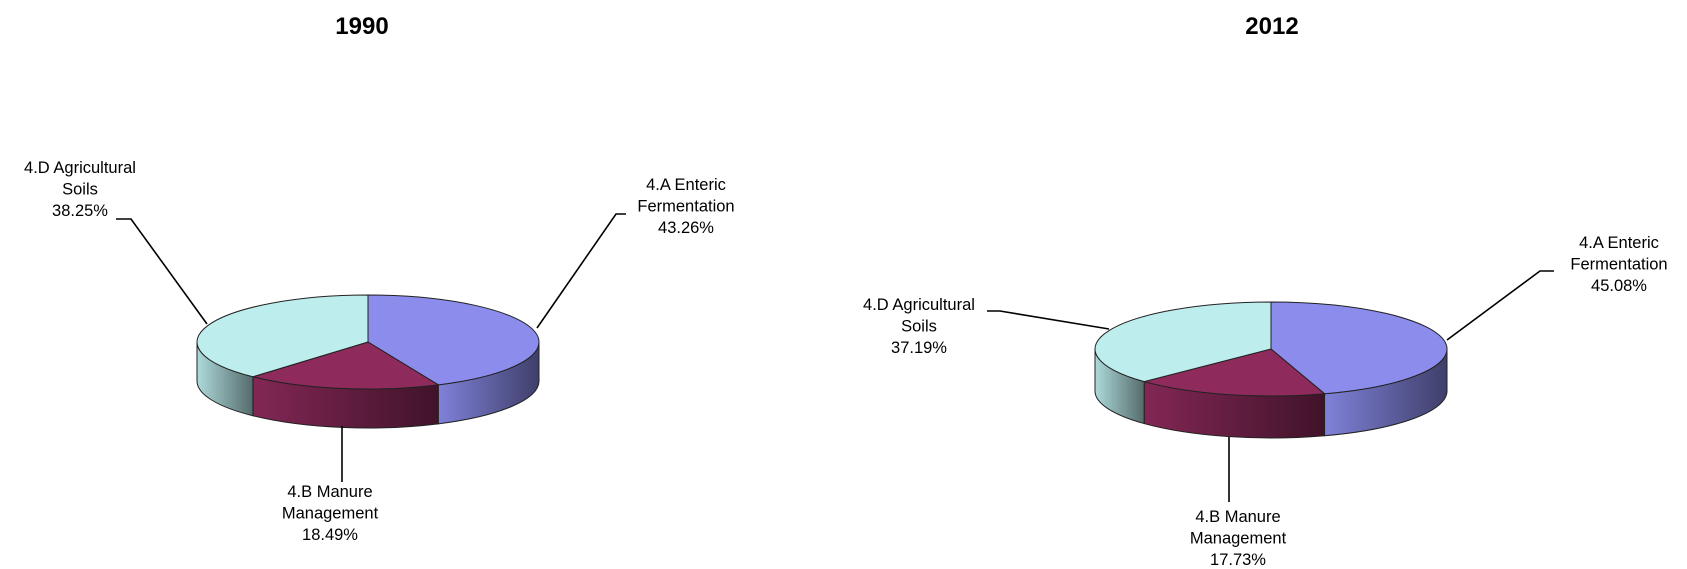 This screenshot has height=569, width=1687. I want to click on leader-line-4-d-agricultural-soils-2012, so click(1048, 320).